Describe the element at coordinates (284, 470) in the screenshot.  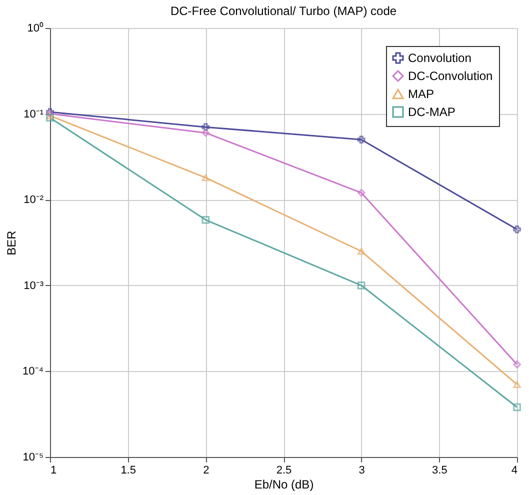
I see `x-tick-label: 2.5` at that location.